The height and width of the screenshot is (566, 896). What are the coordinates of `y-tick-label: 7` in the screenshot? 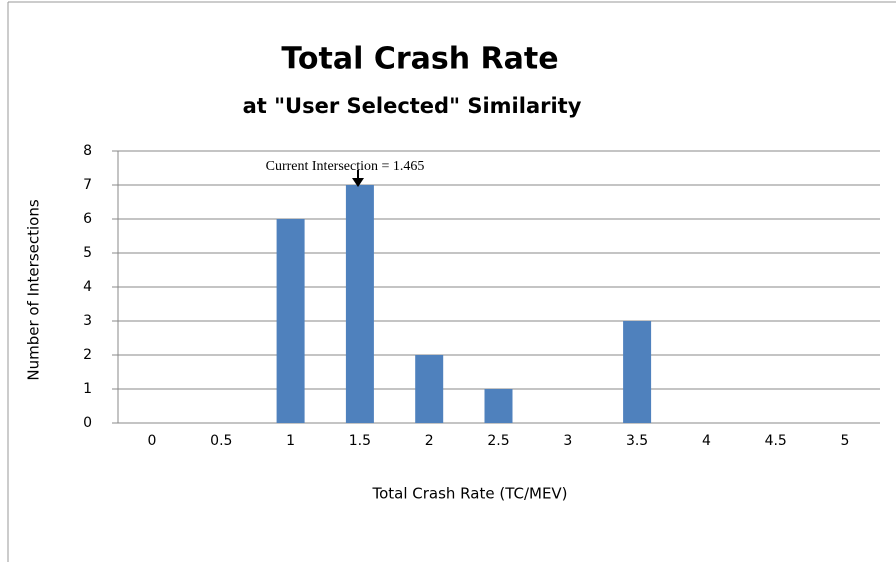 It's located at (87, 185).